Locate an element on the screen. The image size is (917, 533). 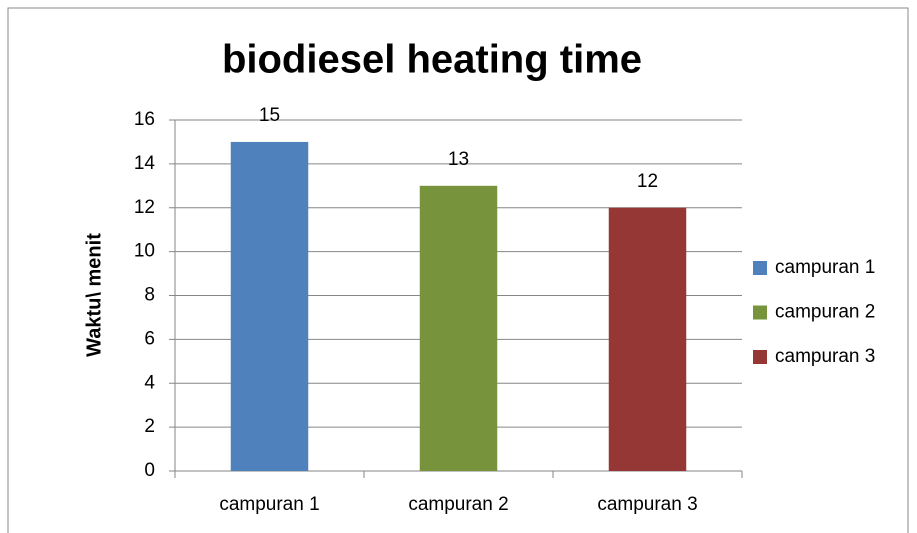
x-tick-label: campuran 2 is located at coordinates (458, 504).